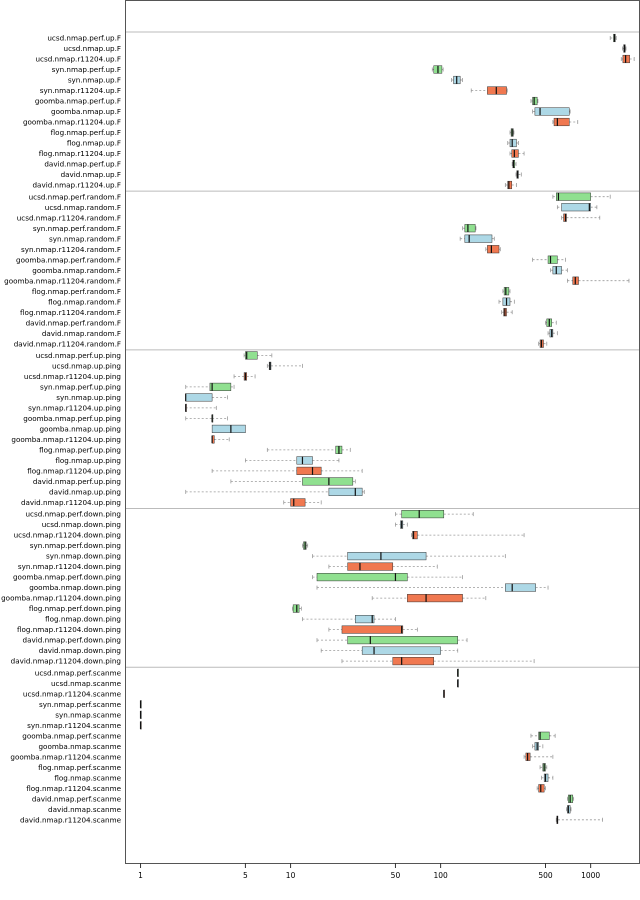 The height and width of the screenshot is (900, 640). Describe the element at coordinates (85, 809) in the screenshot. I see `row-label: david.nmap.scanme` at that location.